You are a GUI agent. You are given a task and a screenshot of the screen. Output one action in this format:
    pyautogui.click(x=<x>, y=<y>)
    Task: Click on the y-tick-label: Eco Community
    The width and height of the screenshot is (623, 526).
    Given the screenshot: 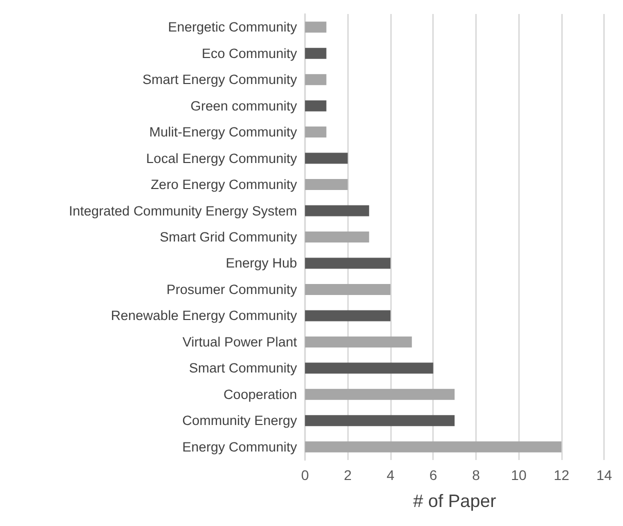 What is the action you would take?
    pyautogui.click(x=250, y=53)
    